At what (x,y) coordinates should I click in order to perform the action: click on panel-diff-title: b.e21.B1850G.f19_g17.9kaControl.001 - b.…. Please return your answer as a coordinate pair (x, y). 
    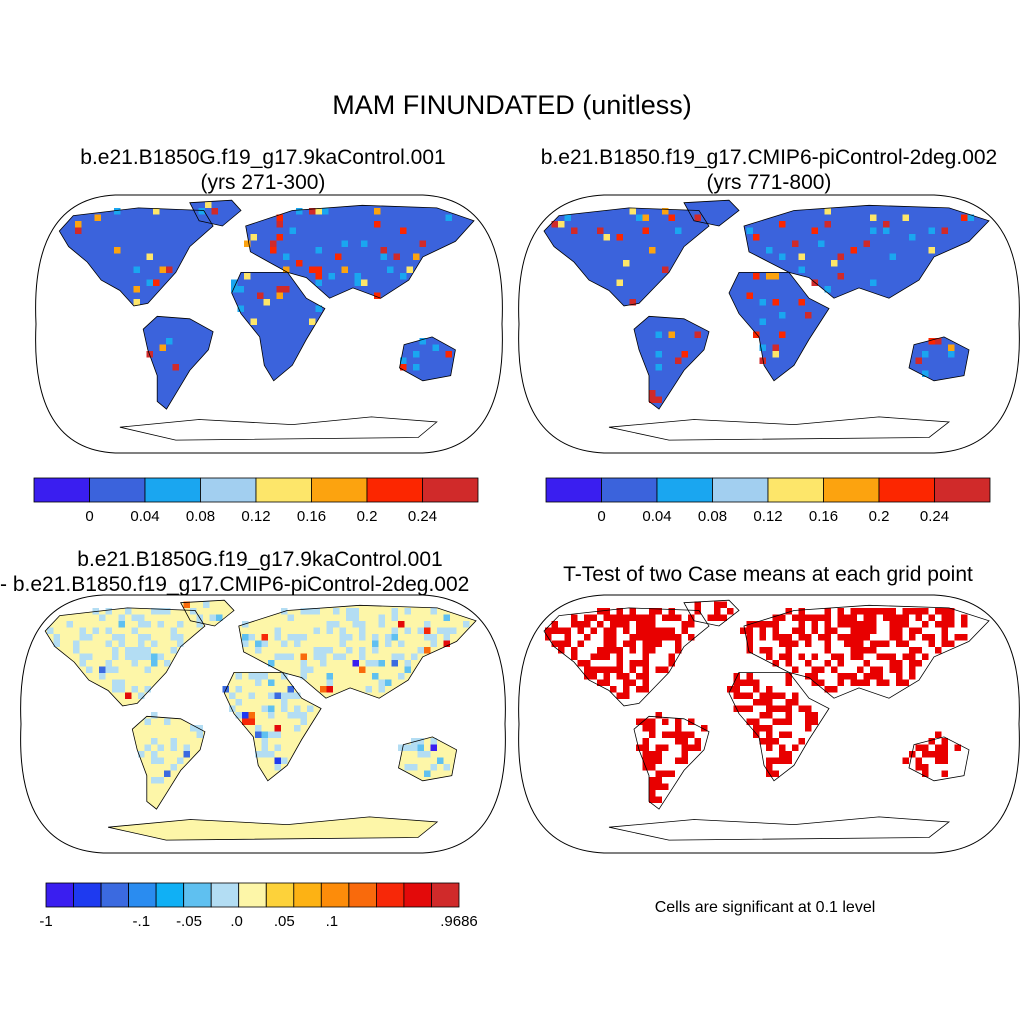
    Looking at the image, I should click on (260, 572).